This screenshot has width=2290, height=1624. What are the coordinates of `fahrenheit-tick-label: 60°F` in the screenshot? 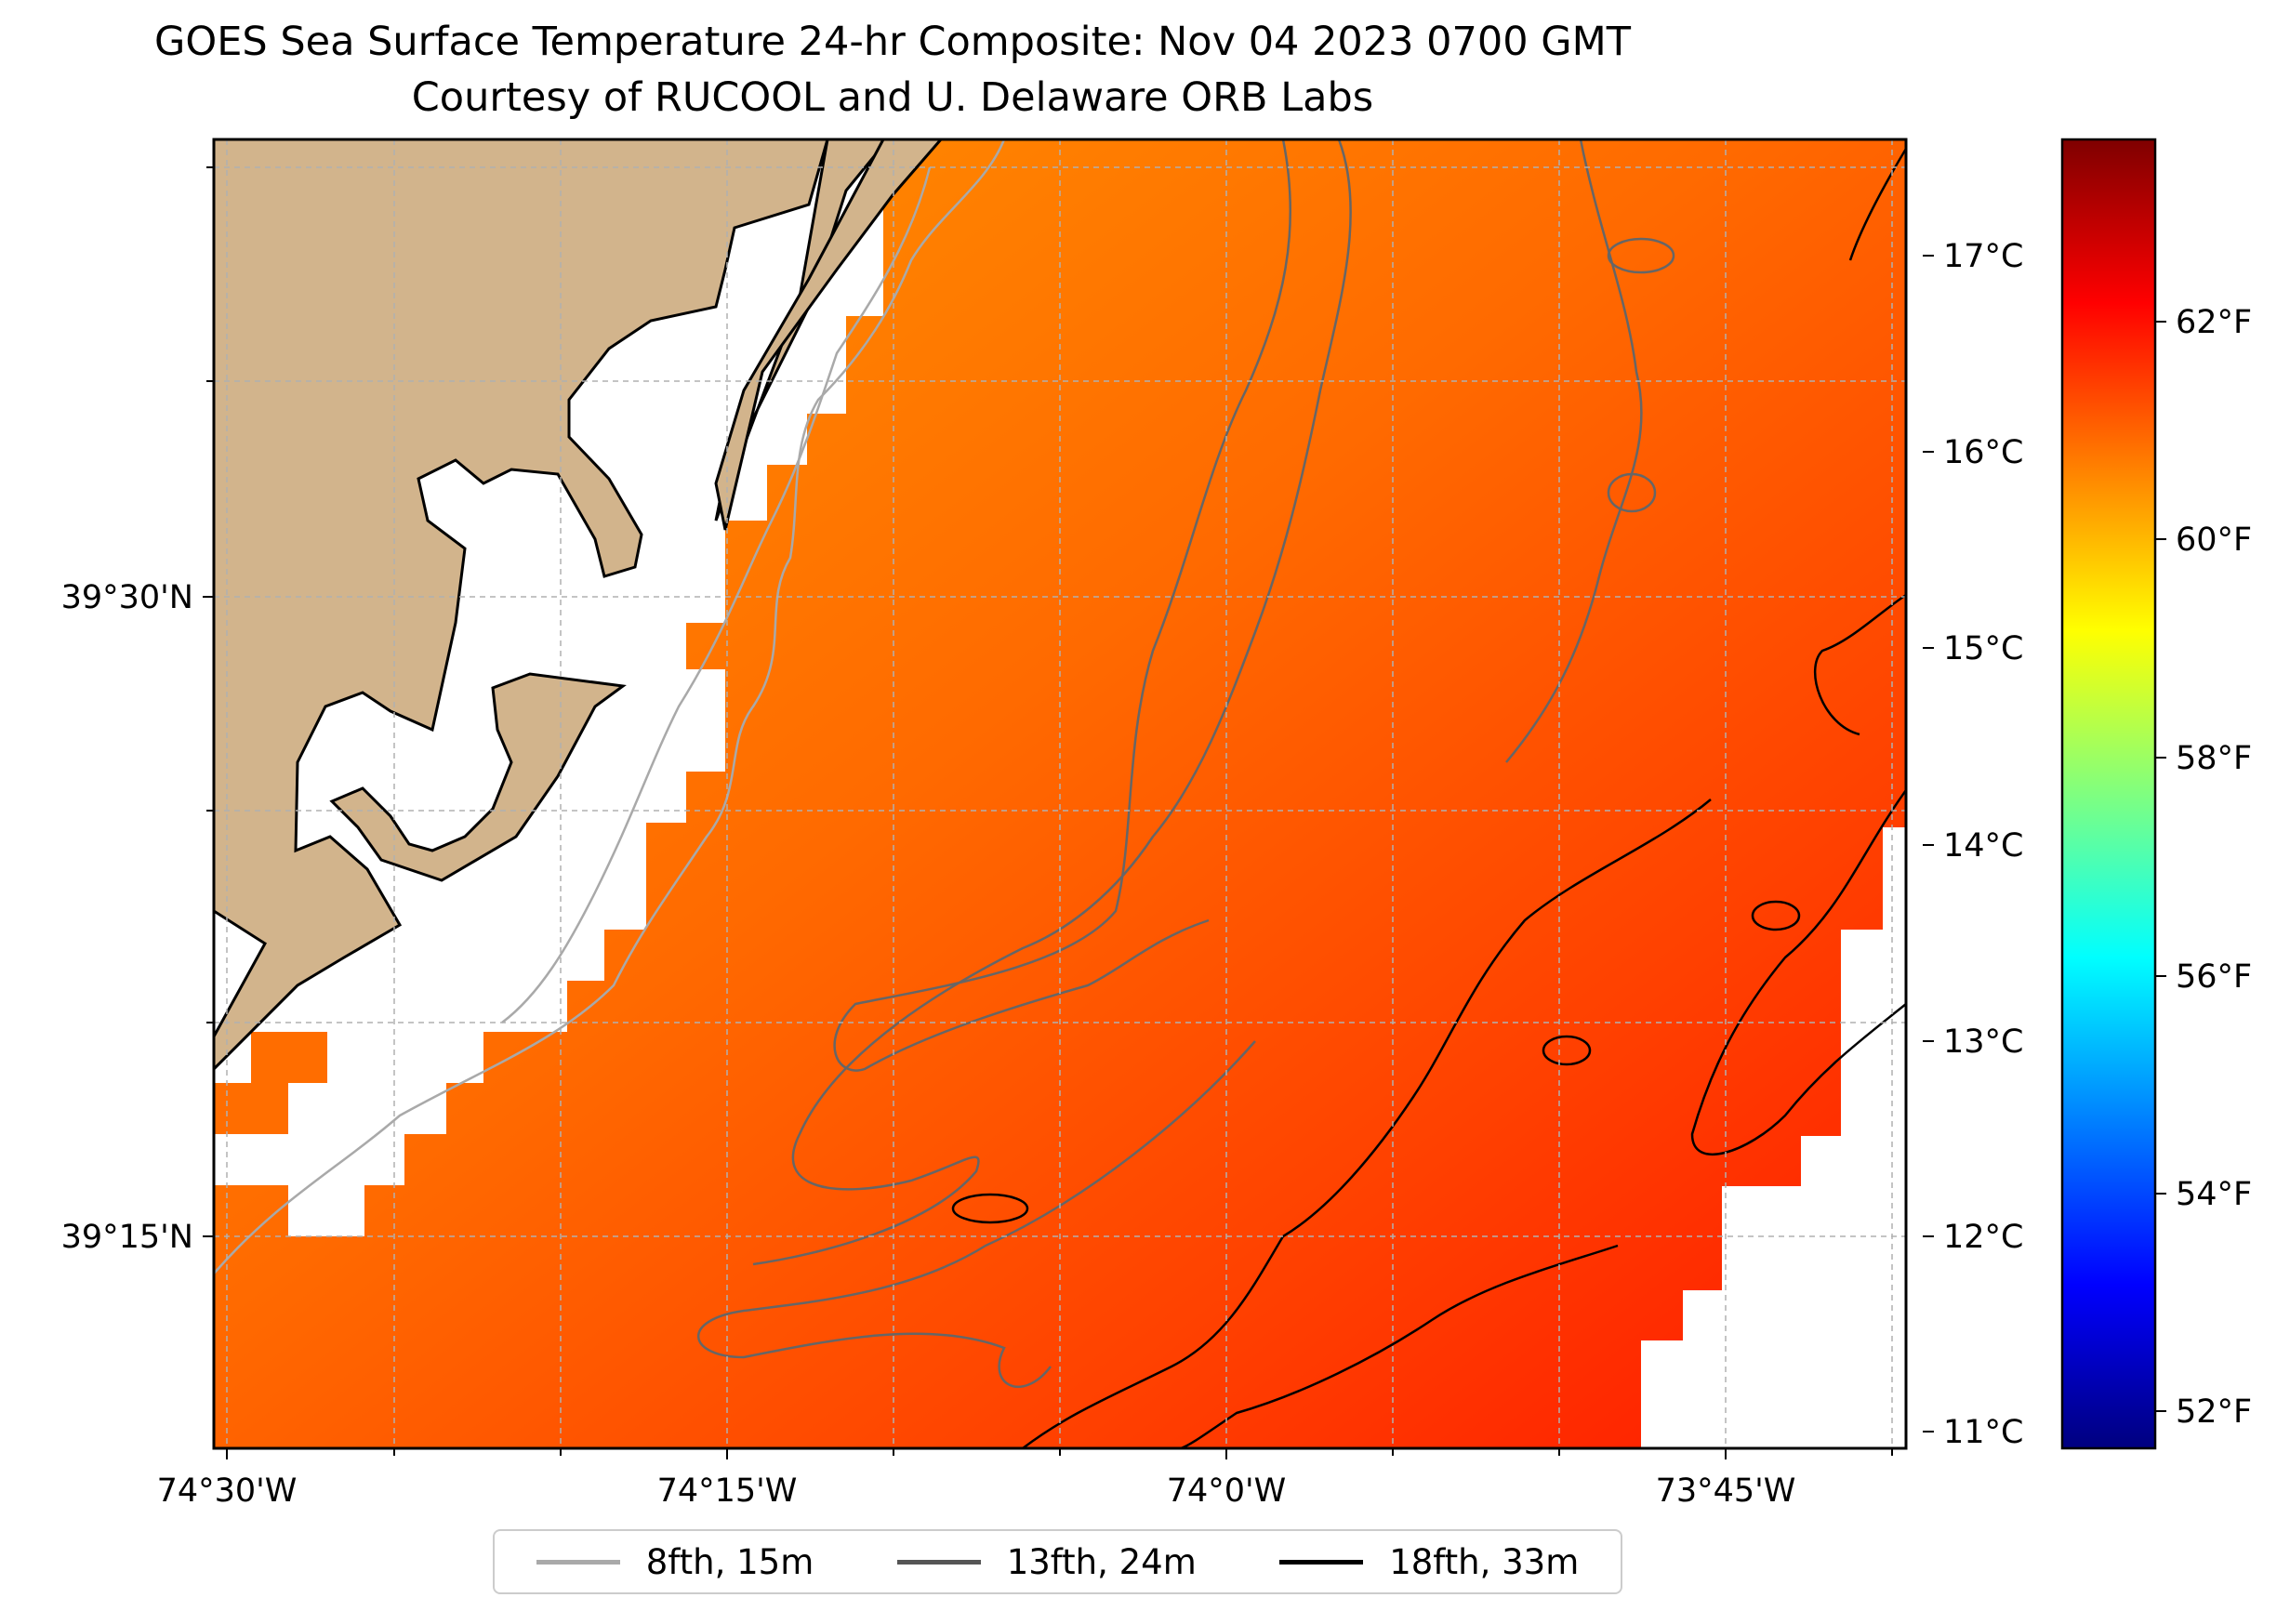 It's located at (2214, 540).